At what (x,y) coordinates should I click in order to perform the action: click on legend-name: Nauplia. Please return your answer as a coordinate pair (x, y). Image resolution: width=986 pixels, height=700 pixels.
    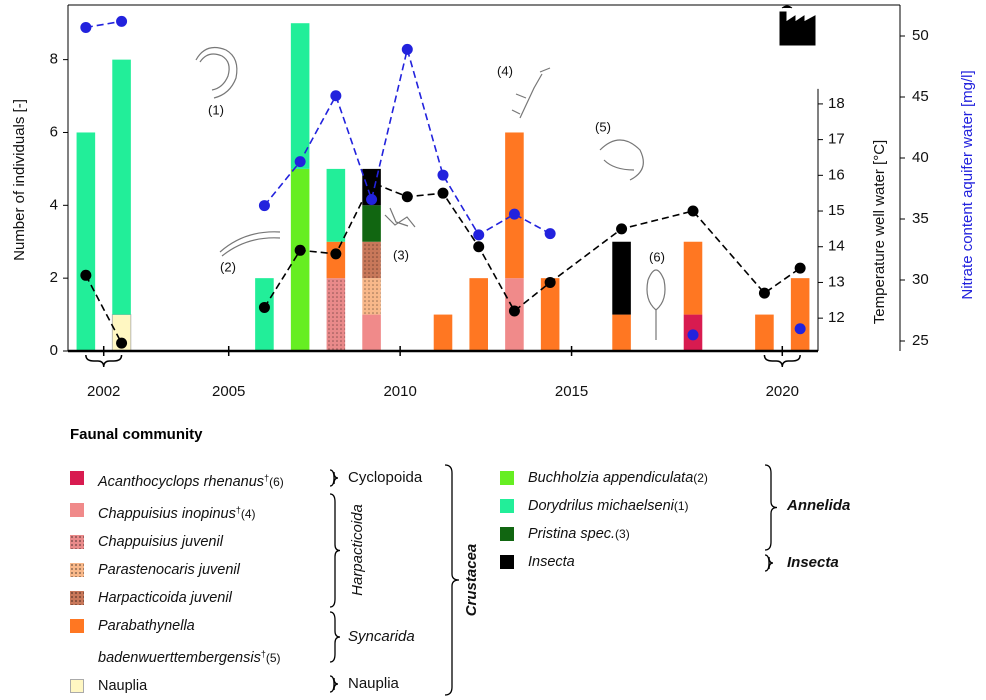
    Looking at the image, I should click on (123, 686).